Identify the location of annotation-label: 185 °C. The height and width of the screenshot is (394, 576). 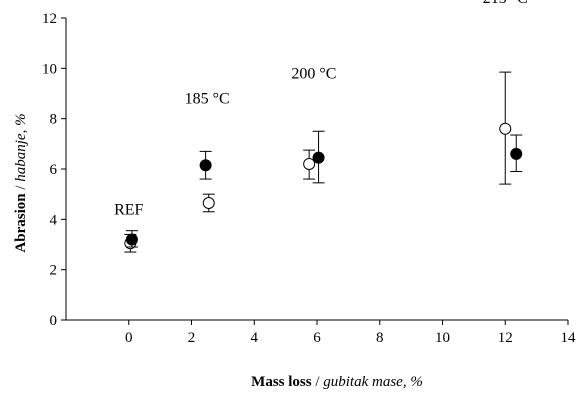
(207, 99).